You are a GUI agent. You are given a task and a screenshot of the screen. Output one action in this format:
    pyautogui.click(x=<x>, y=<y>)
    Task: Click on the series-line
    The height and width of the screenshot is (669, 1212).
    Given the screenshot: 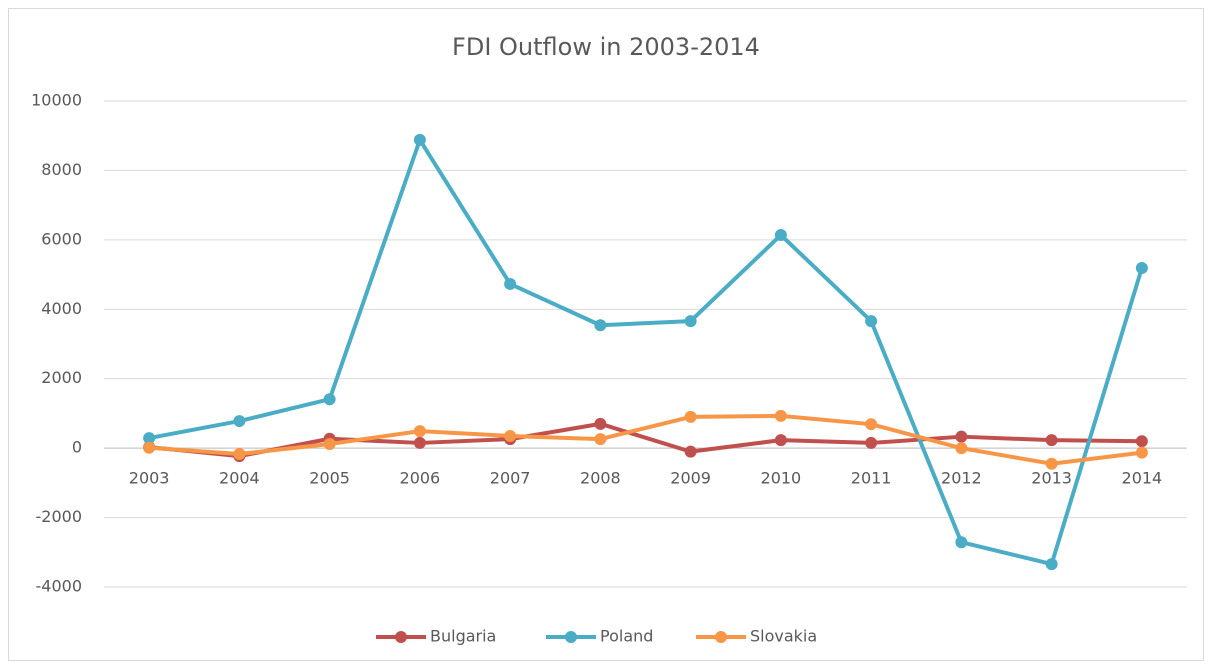 What is the action you would take?
    pyautogui.click(x=645, y=440)
    